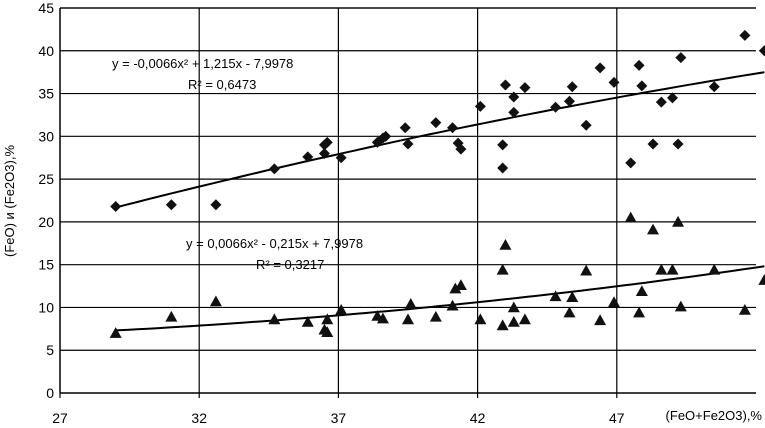  I want to click on y-tick-label: 5, so click(50, 350).